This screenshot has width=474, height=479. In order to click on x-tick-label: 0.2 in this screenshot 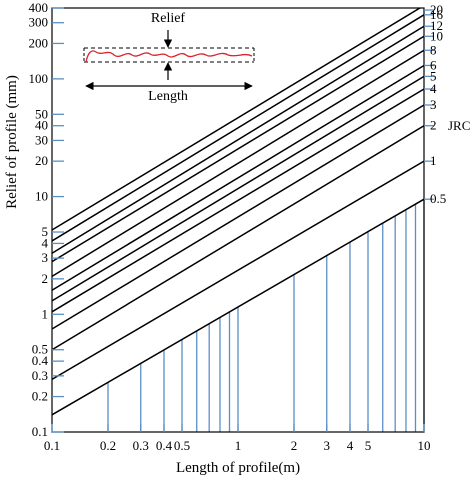, I will do `click(108, 445)`.